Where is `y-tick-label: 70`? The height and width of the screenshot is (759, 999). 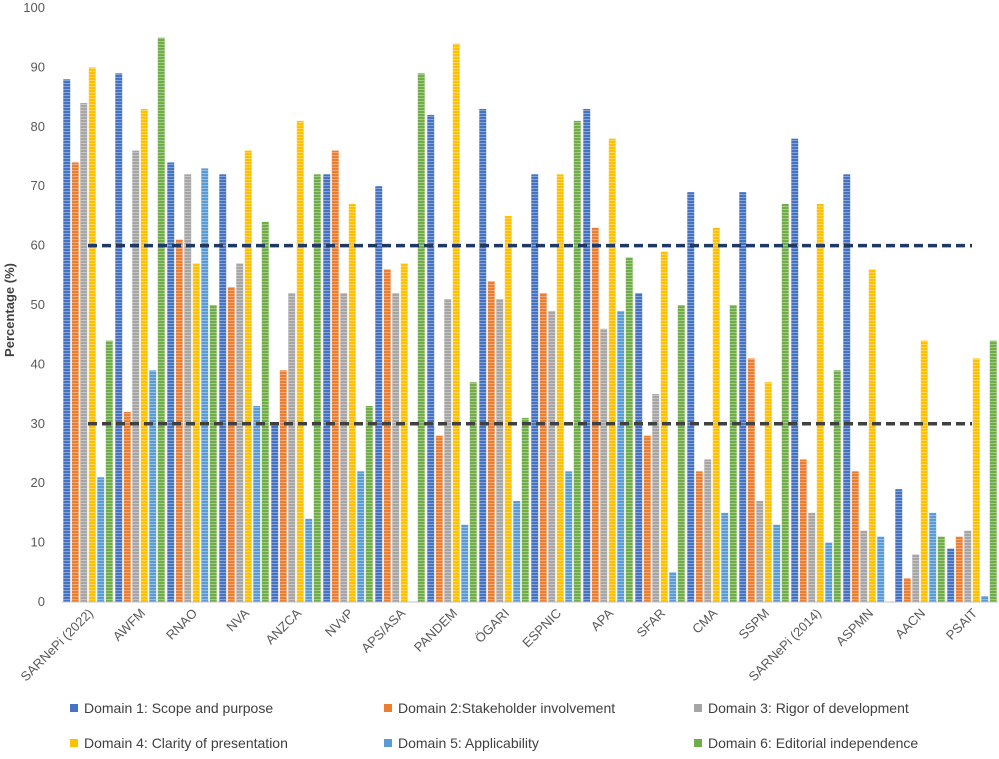 y-tick-label: 70 is located at coordinates (38, 185).